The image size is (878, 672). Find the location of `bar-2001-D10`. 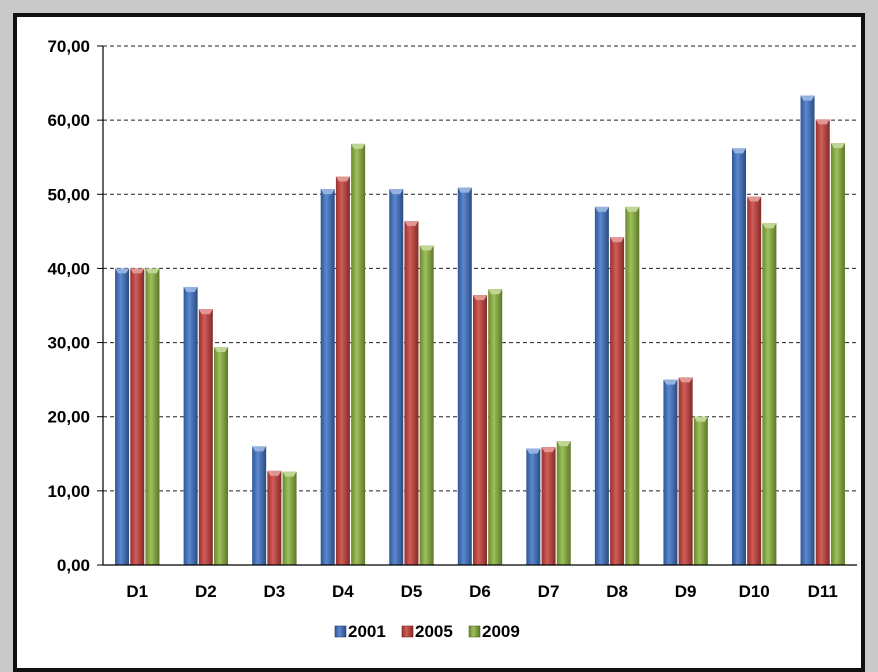

bar-2001-D10 is located at coordinates (738, 356).